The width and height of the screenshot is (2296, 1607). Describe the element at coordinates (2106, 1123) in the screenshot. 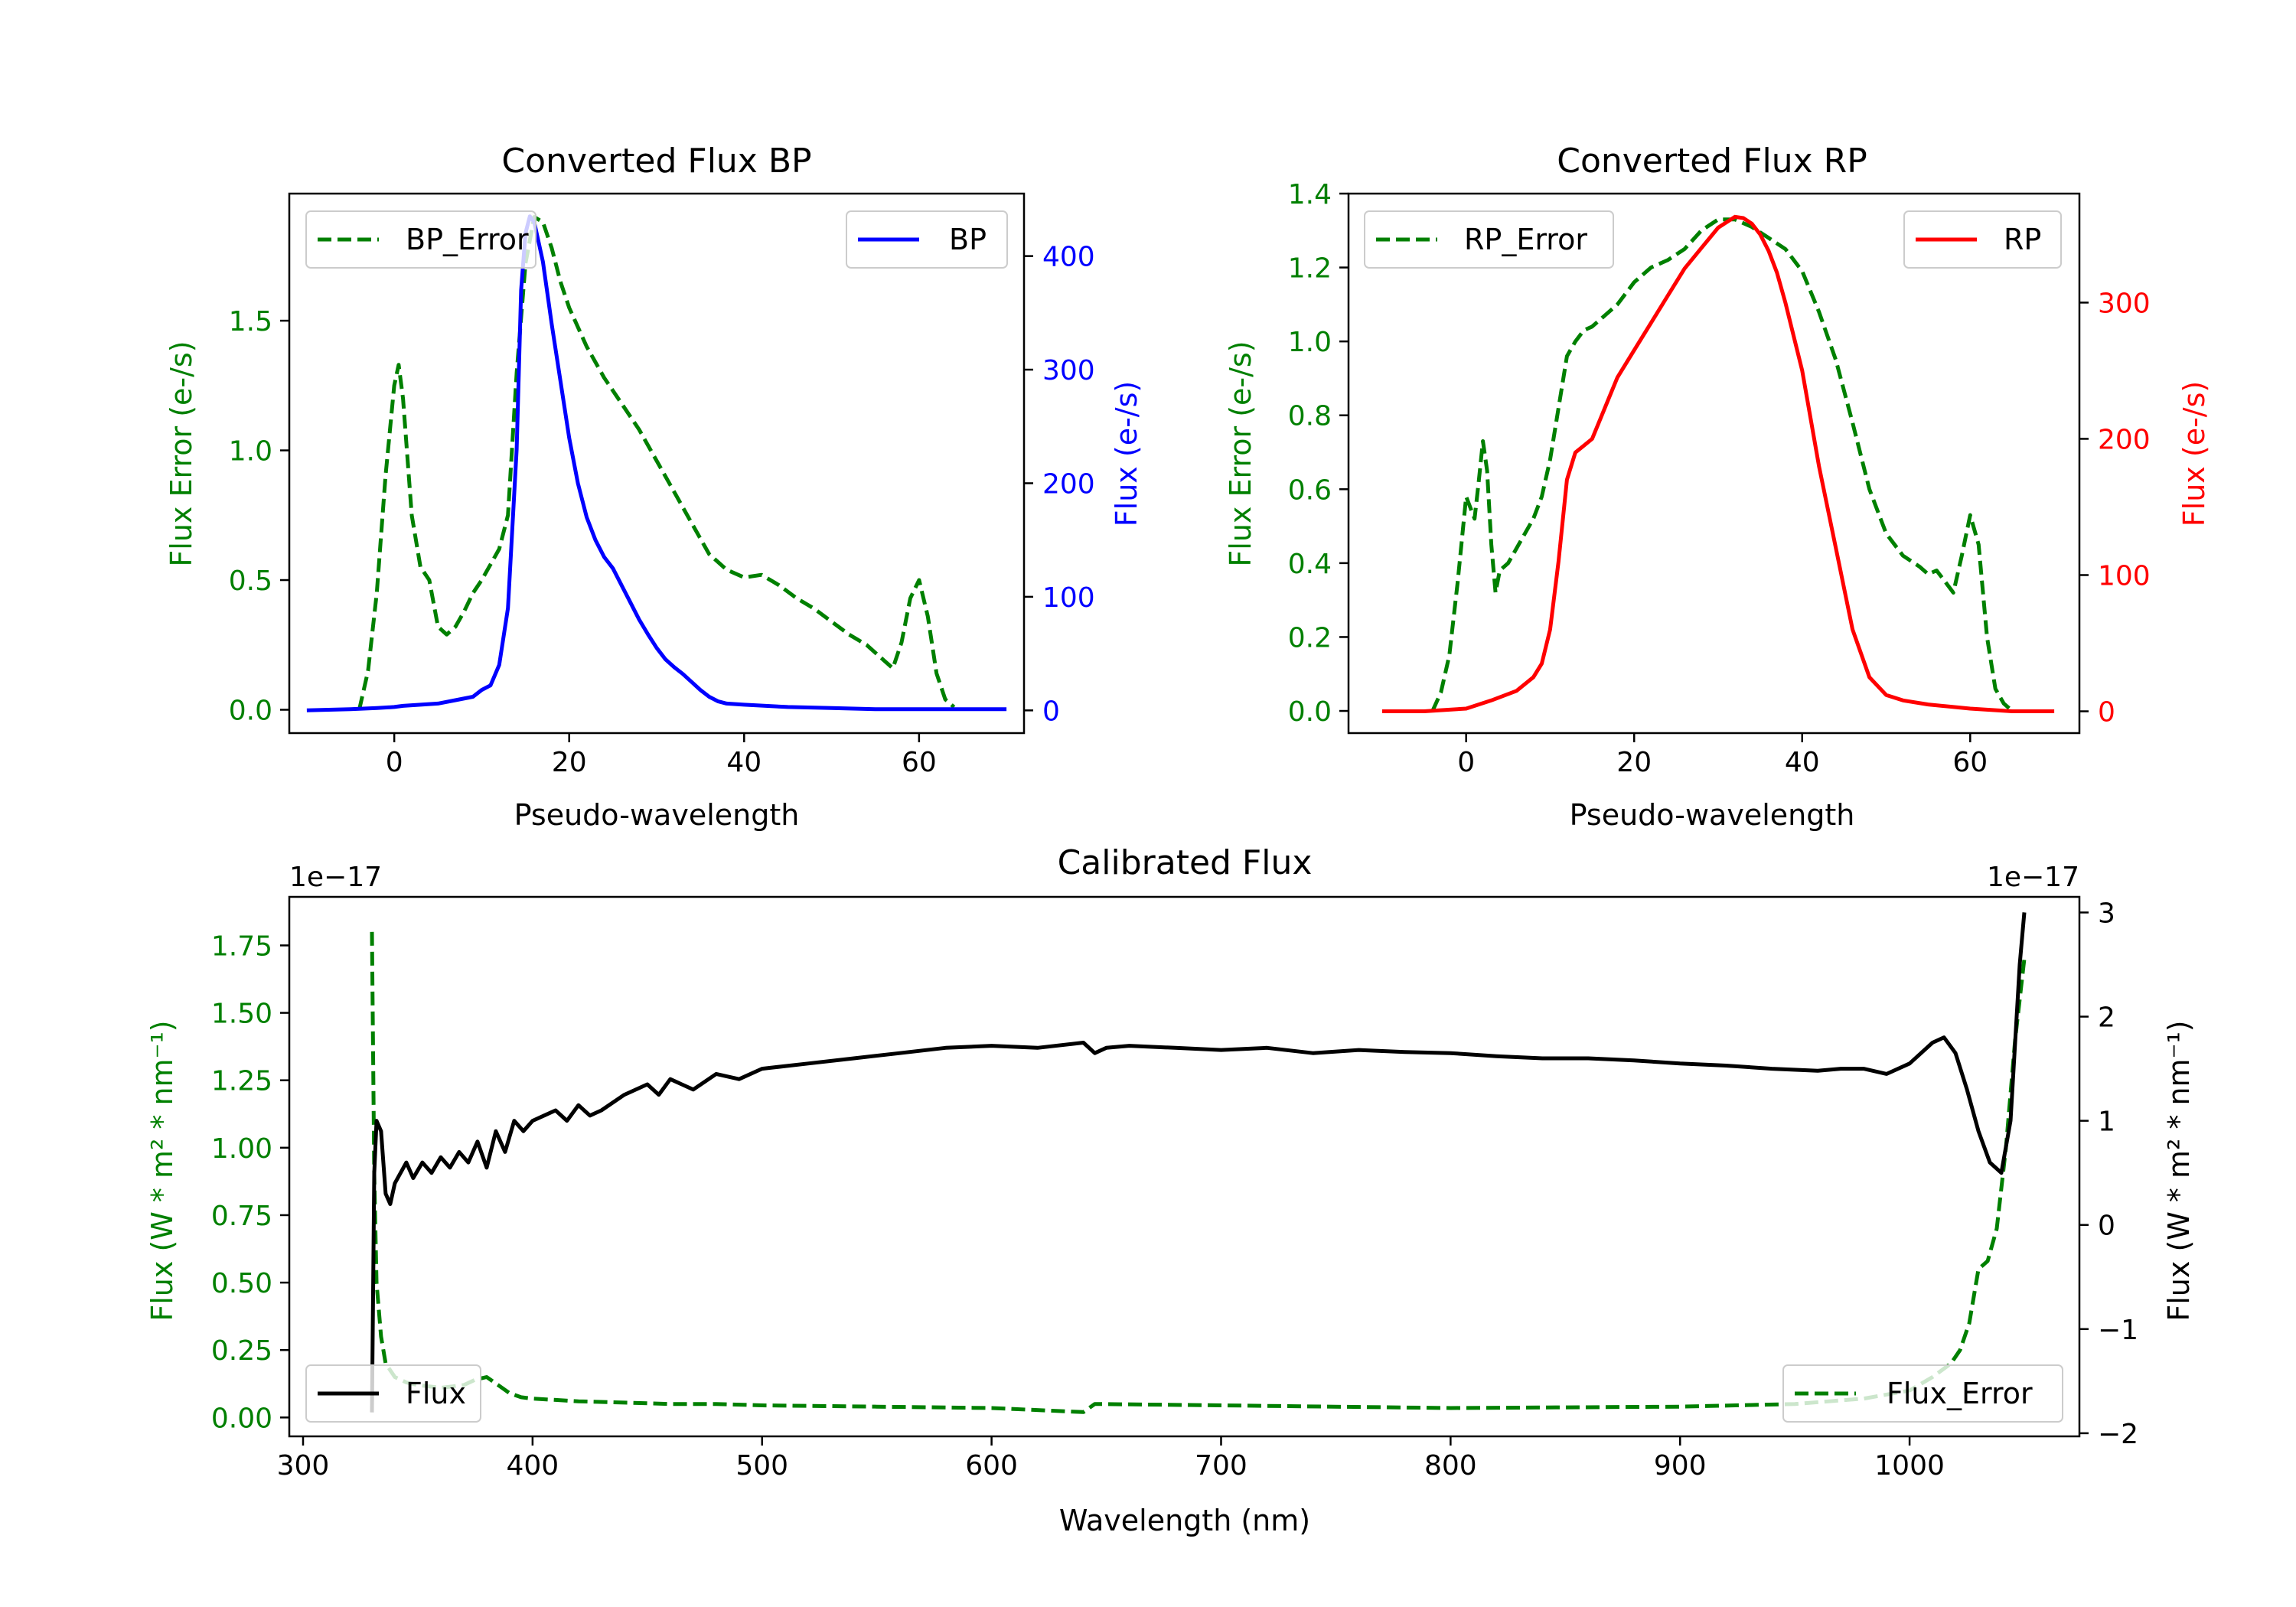

I see `right-tick-label: 1` at that location.